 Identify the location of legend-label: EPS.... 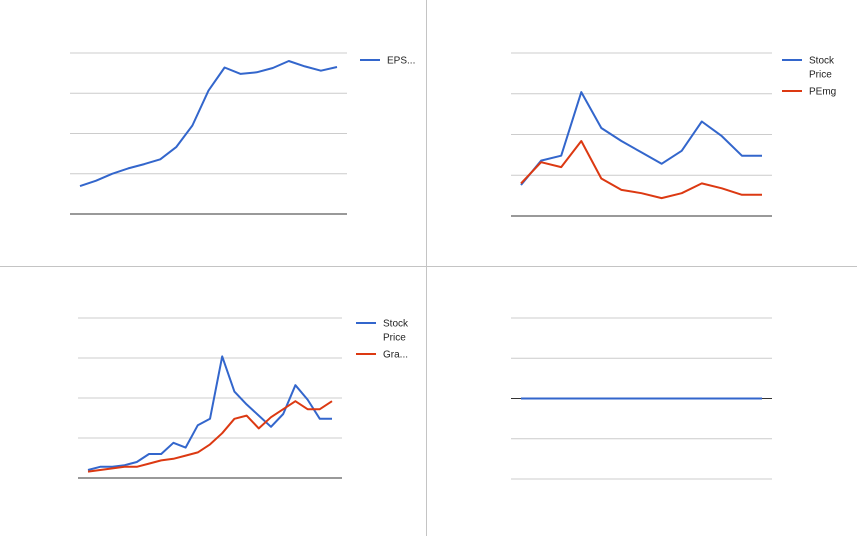
(401, 61).